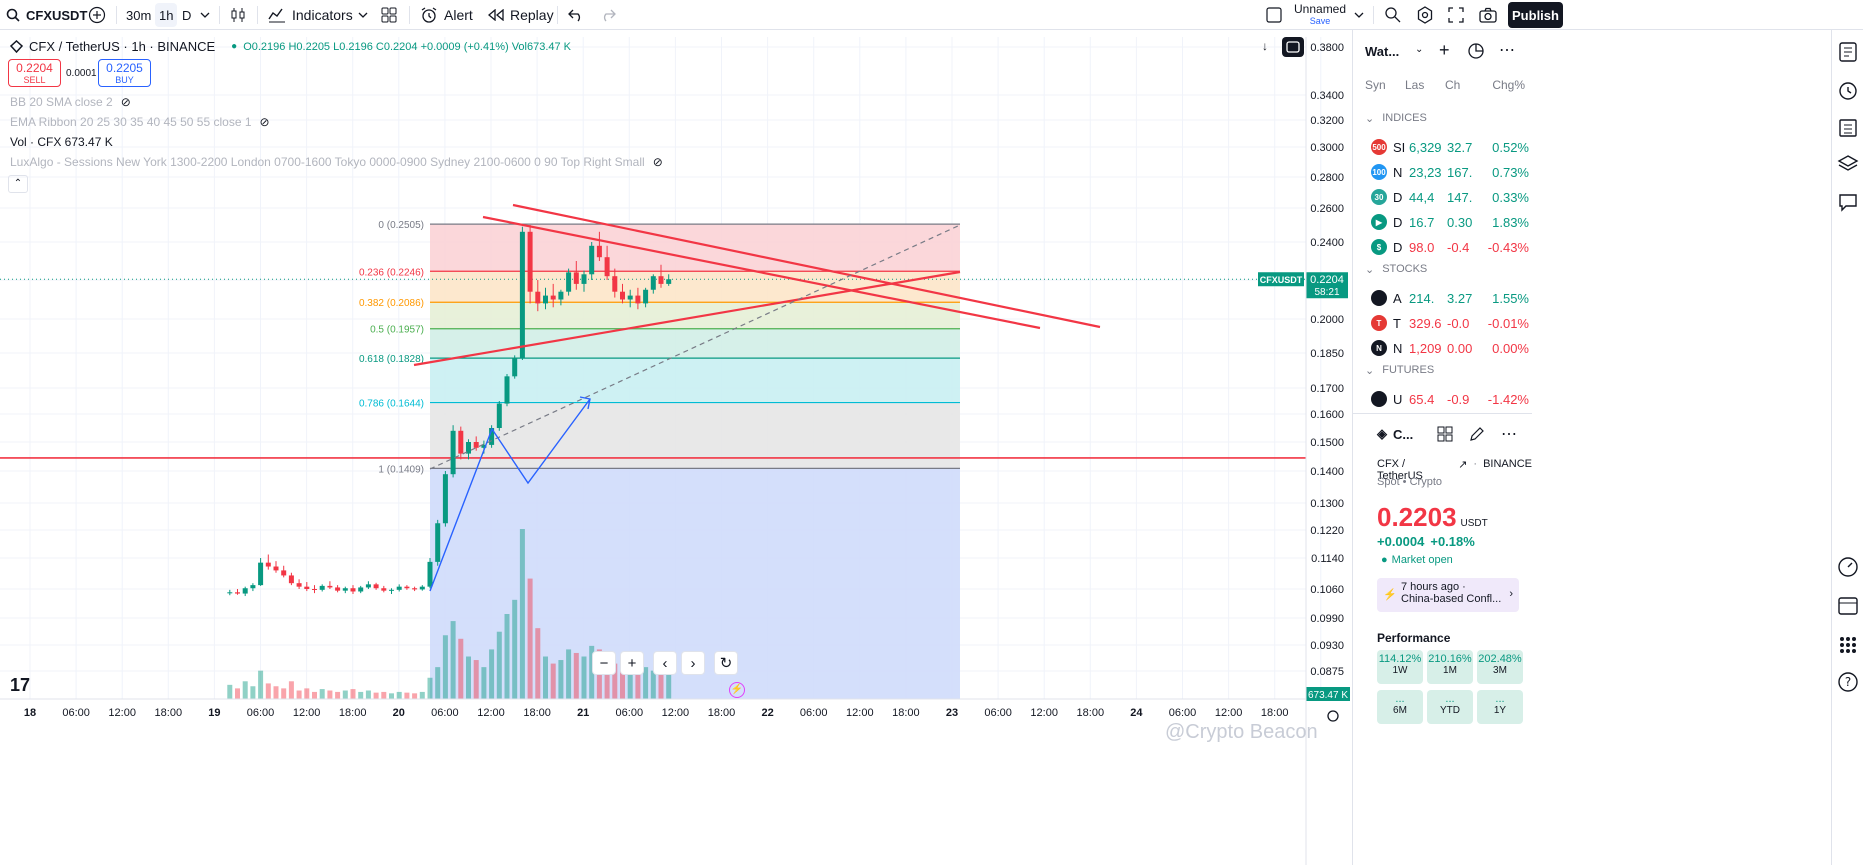 Image resolution: width=1863 pixels, height=865 pixels. Describe the element at coordinates (1327, 48) in the screenshot. I see `y-axis-tick-label: 0.3800` at that location.